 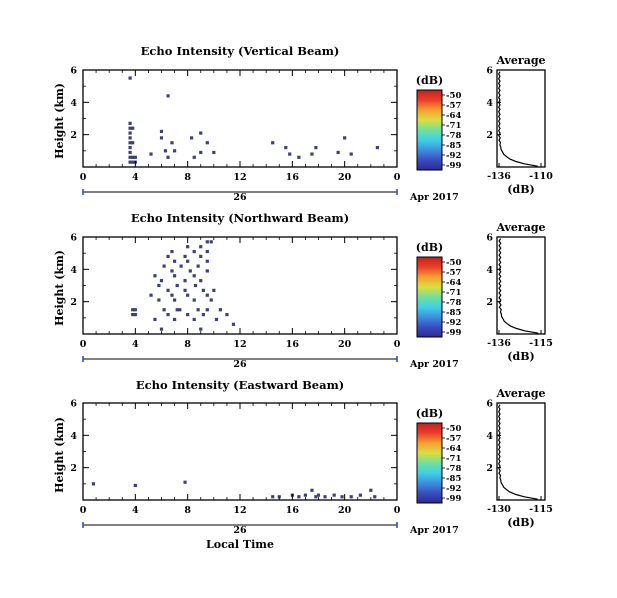 What do you see at coordinates (453, 429) in the screenshot?
I see `colorbar-tick-label: -50` at bounding box center [453, 429].